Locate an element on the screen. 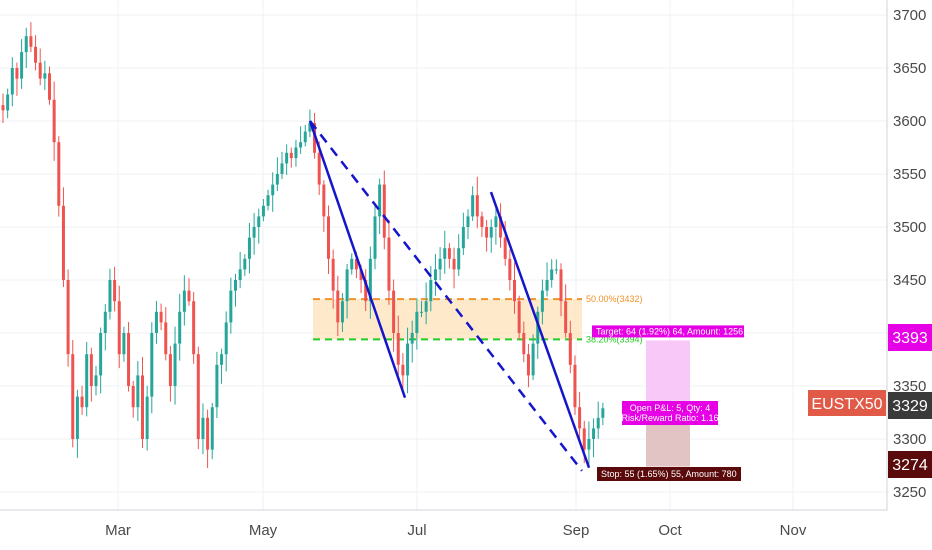 The width and height of the screenshot is (932, 550). symbol-label: EUSTX50 is located at coordinates (846, 404).